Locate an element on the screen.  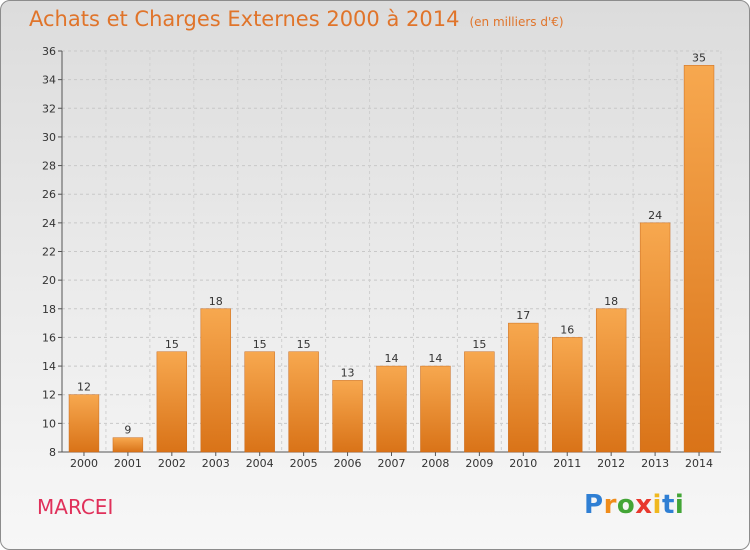
bar-2009 is located at coordinates (479, 402).